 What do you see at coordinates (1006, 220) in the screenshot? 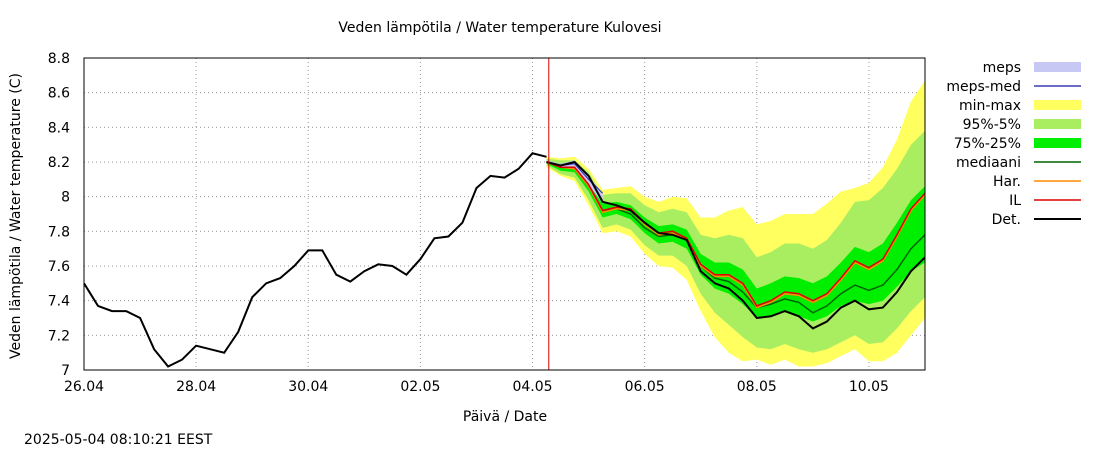
I see `legend-label: Det.` at bounding box center [1006, 220].